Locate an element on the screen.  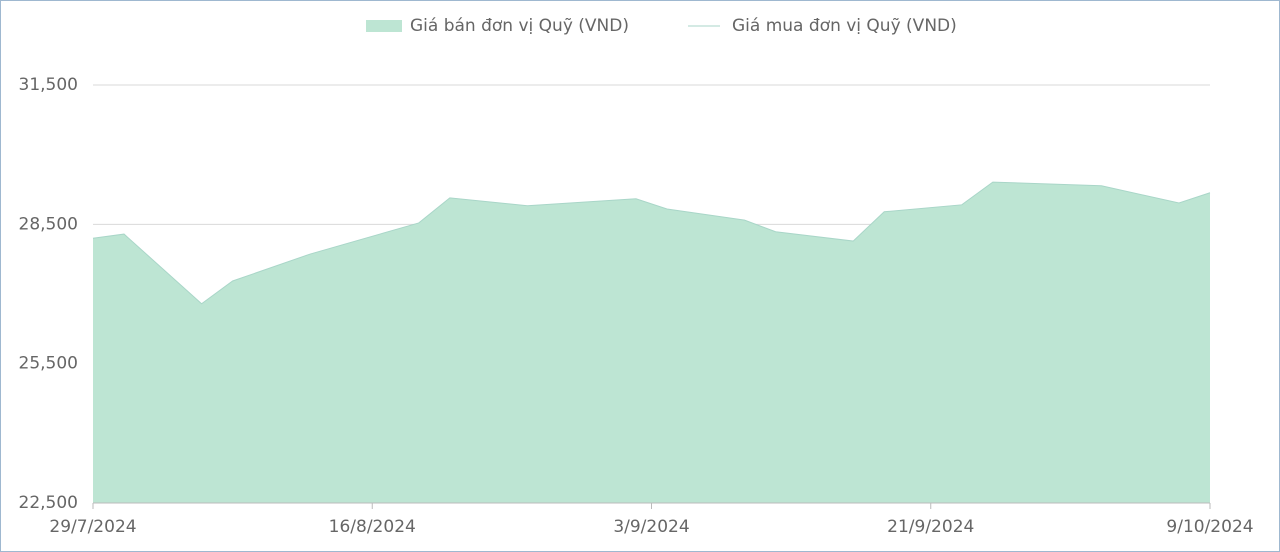
legend-label: Giá mua đơn vị Quỹ (VND) is located at coordinates (844, 26).